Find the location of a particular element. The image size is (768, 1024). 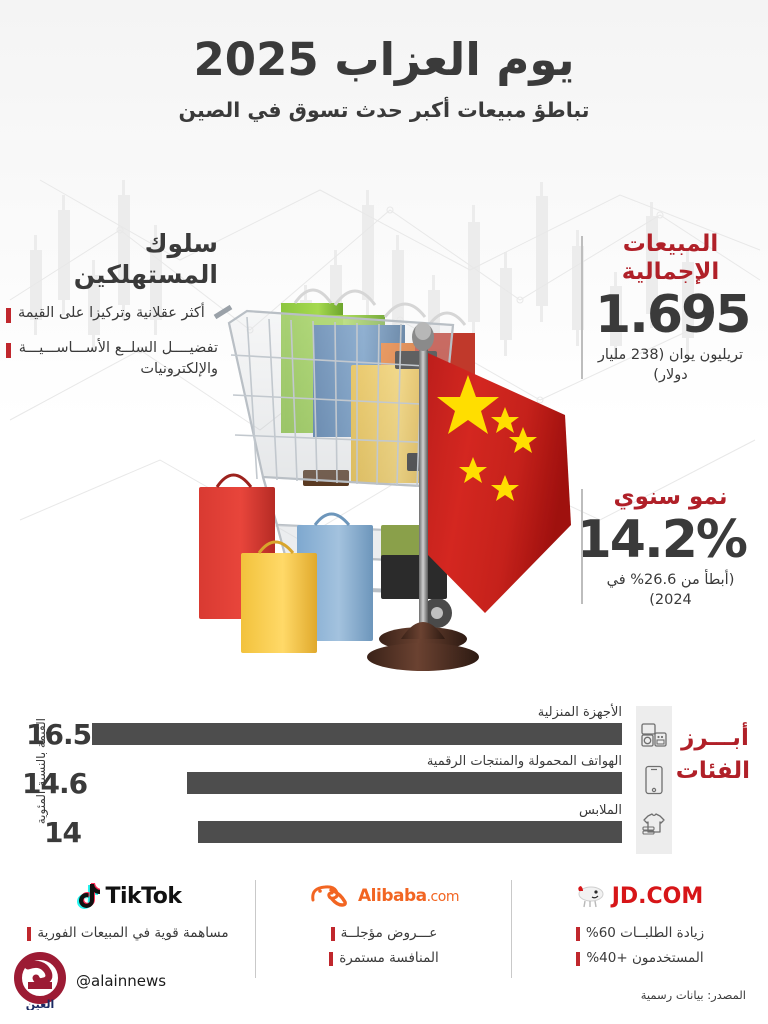

stat-annual-growth-value: 14.2% is located at coordinates (661, 540).